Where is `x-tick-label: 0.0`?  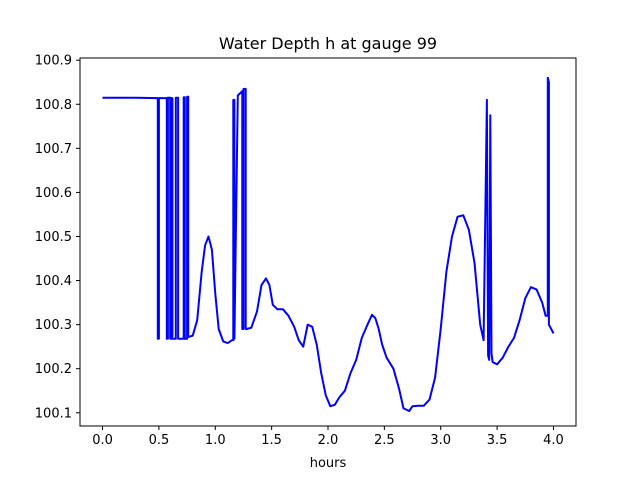 x-tick-label: 0.0 is located at coordinates (102, 440).